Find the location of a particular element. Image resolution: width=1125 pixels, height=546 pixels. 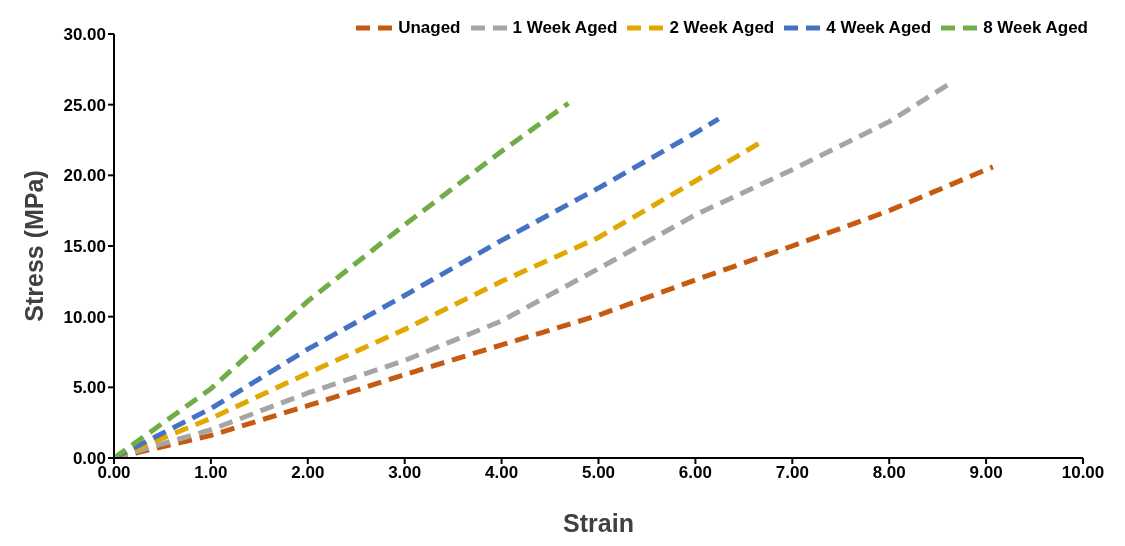

x-tick-label: 10.00 is located at coordinates (1083, 473).